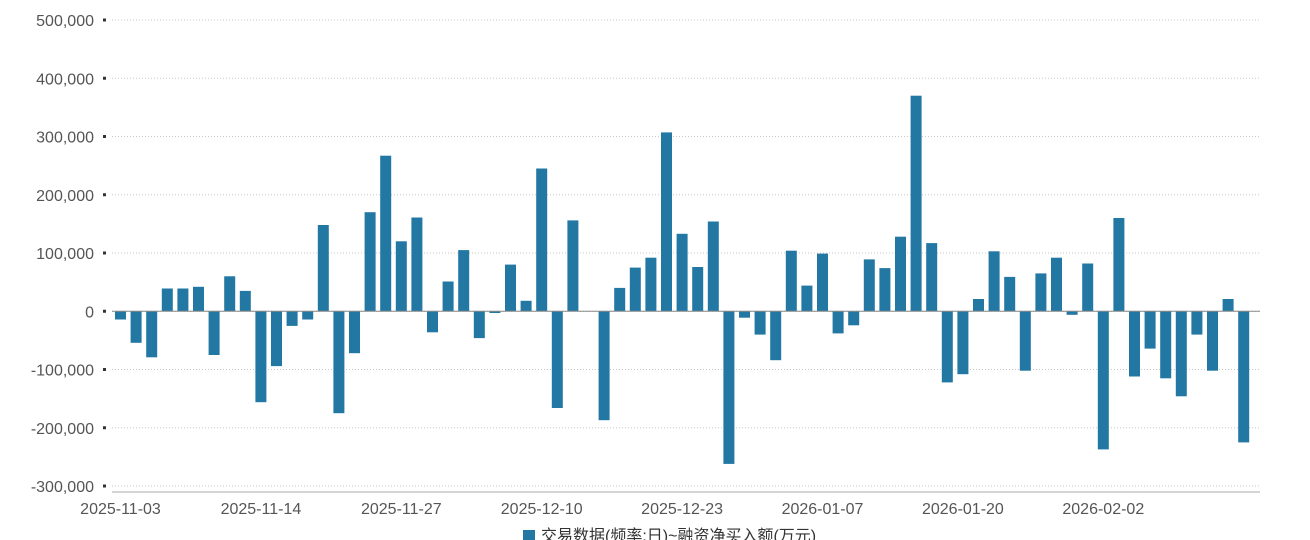 The width and height of the screenshot is (1310, 540). I want to click on x-tick-label: 2026-01-20, so click(963, 509).